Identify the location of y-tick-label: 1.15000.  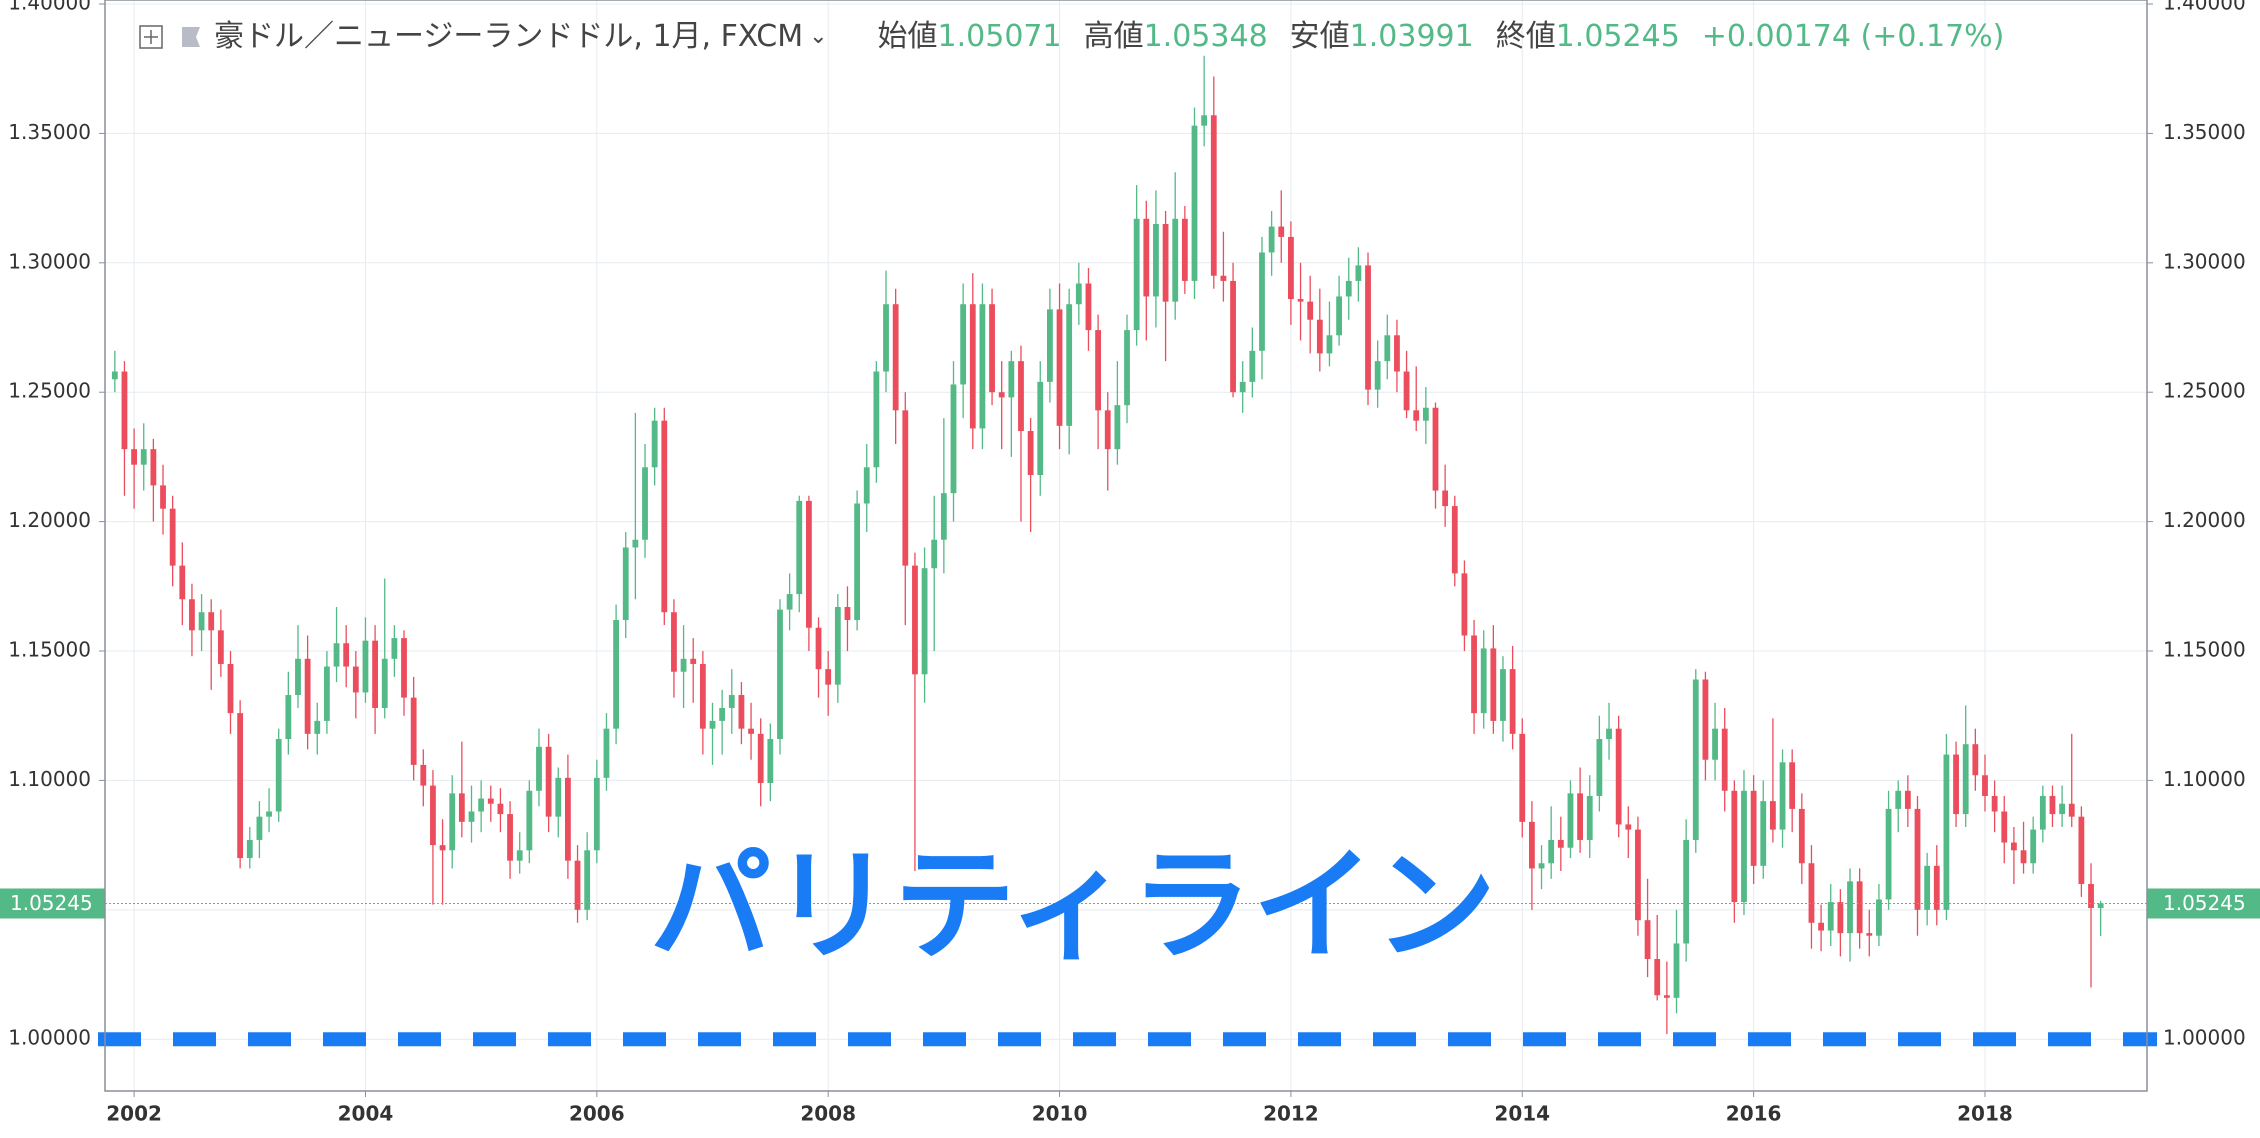
(49, 650).